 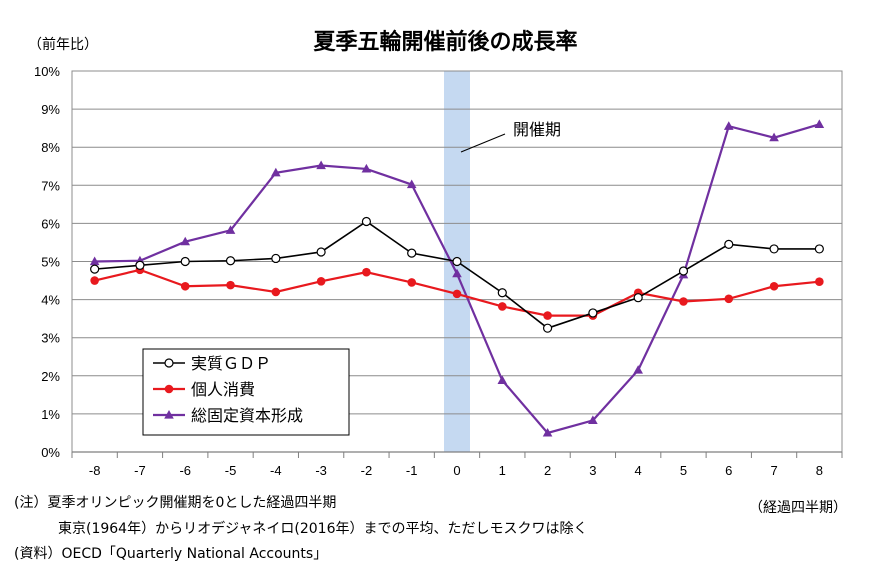 What do you see at coordinates (798, 508) in the screenshot?
I see `x-axis-unit: （経過四半期）` at bounding box center [798, 508].